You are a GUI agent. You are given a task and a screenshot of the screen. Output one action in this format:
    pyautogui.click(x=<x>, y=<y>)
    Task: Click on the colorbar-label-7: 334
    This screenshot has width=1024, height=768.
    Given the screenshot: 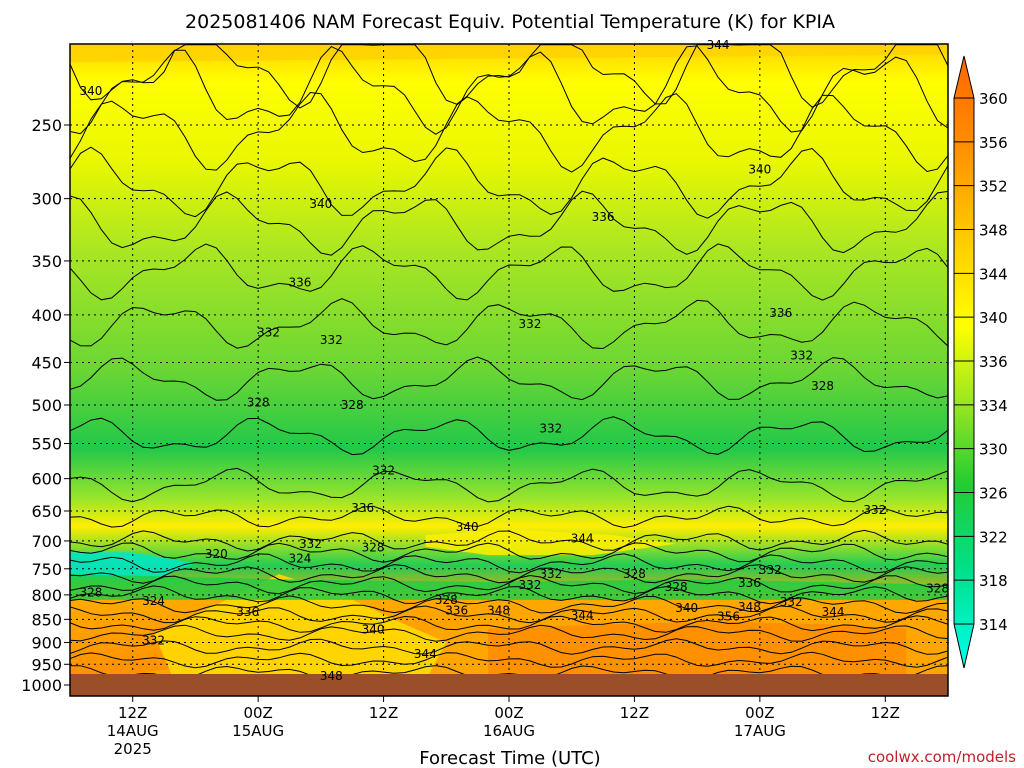 What is the action you would take?
    pyautogui.click(x=993, y=406)
    